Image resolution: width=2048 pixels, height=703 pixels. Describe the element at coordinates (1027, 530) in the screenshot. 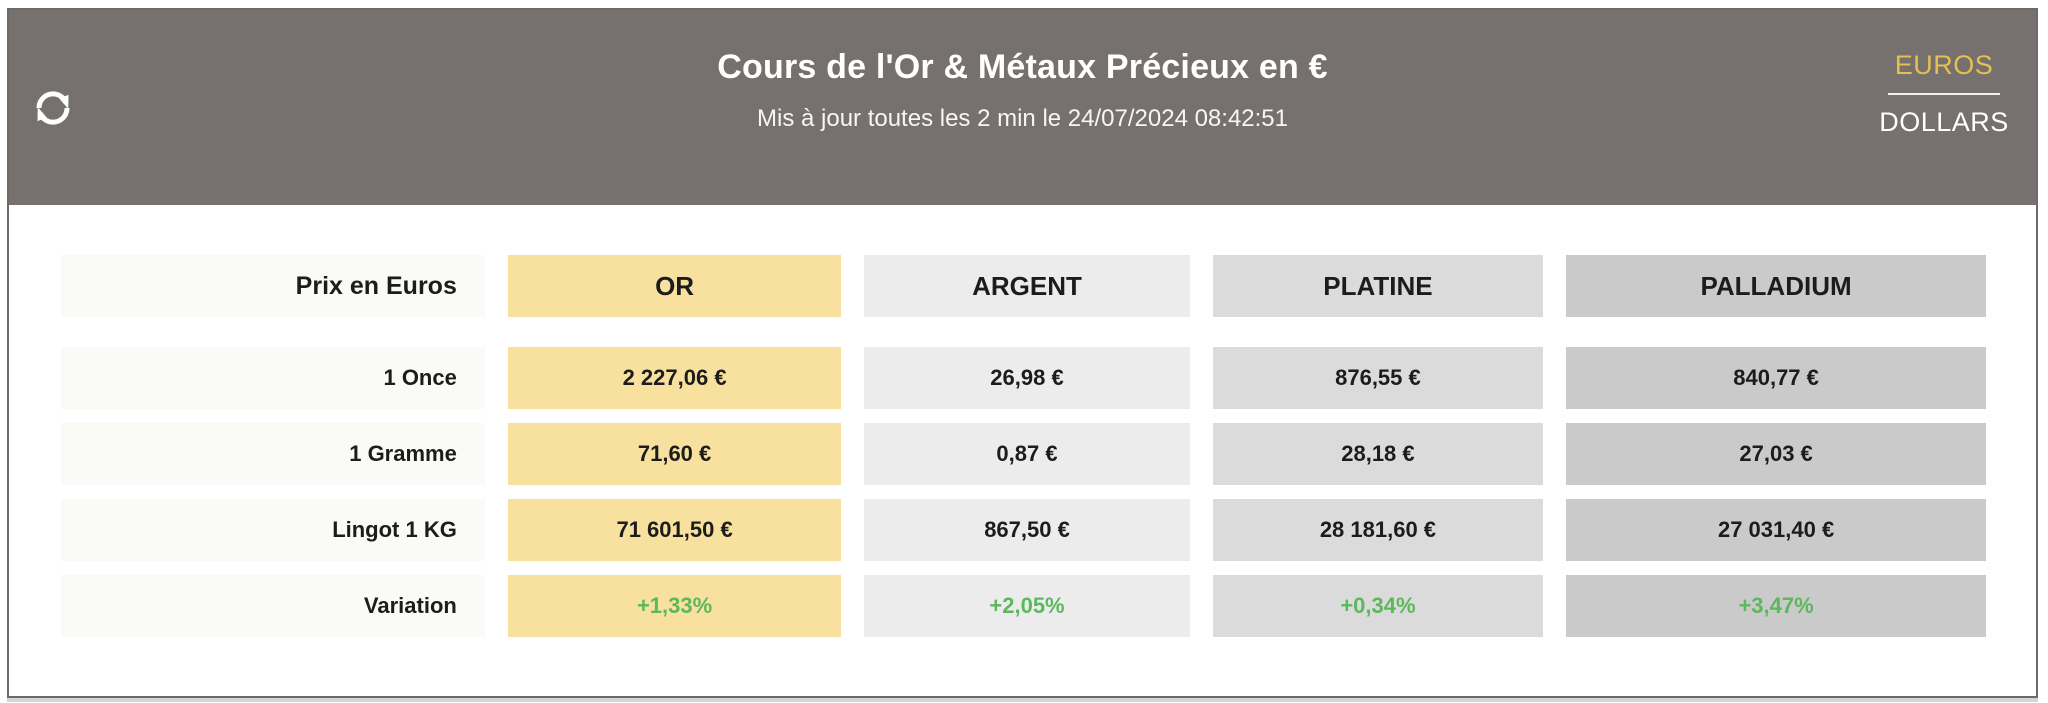

I see `cell-argent-lingot: 867,50 €` at that location.